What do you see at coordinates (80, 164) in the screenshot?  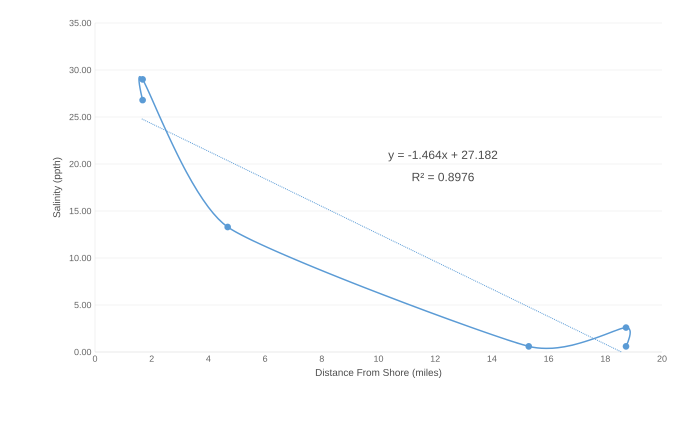 I see `y-tick-label: 20.00` at bounding box center [80, 164].